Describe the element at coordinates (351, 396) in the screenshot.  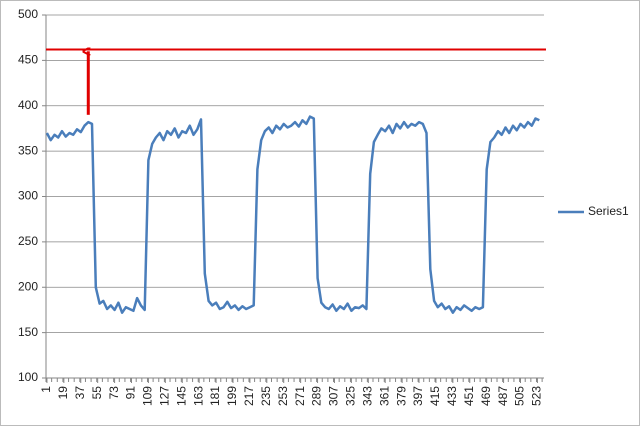
I see `x-tick-label: 325` at that location.